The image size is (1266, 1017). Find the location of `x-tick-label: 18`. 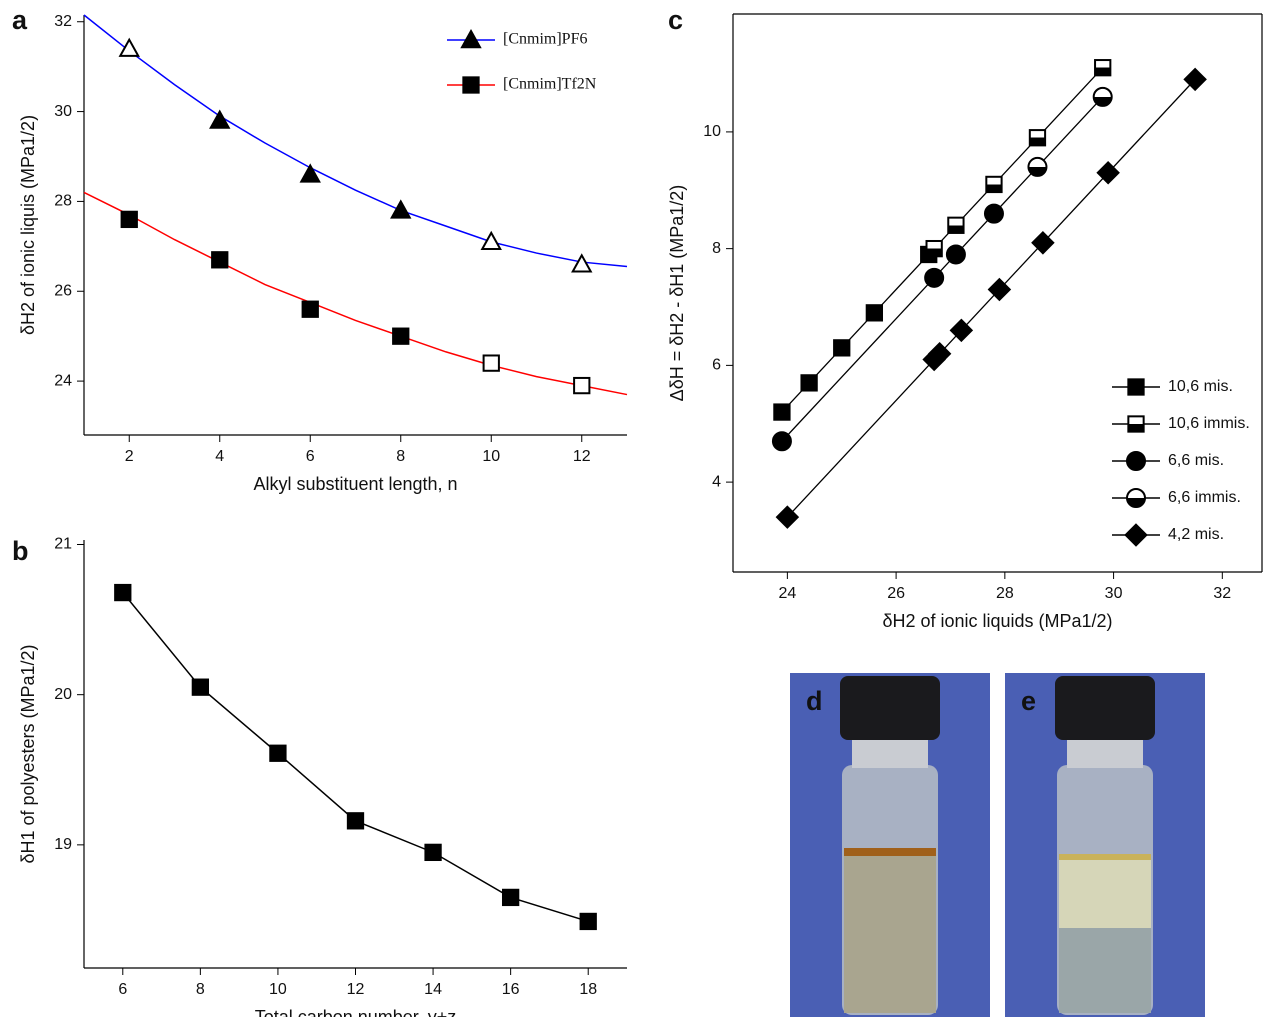

x-tick-label: 18 is located at coordinates (588, 989).